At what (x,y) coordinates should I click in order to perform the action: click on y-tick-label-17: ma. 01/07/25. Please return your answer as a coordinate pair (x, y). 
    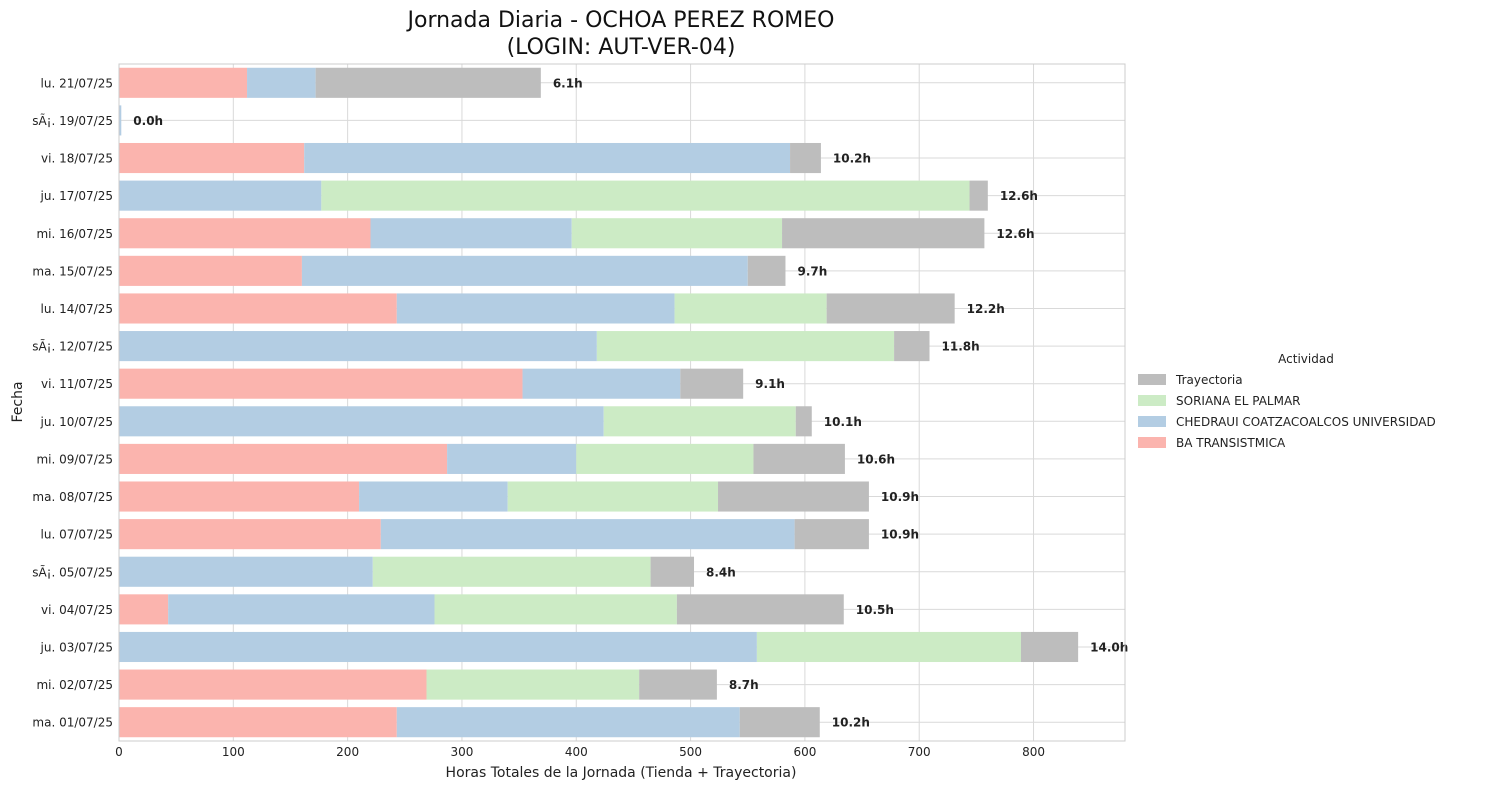
    Looking at the image, I should click on (72, 723).